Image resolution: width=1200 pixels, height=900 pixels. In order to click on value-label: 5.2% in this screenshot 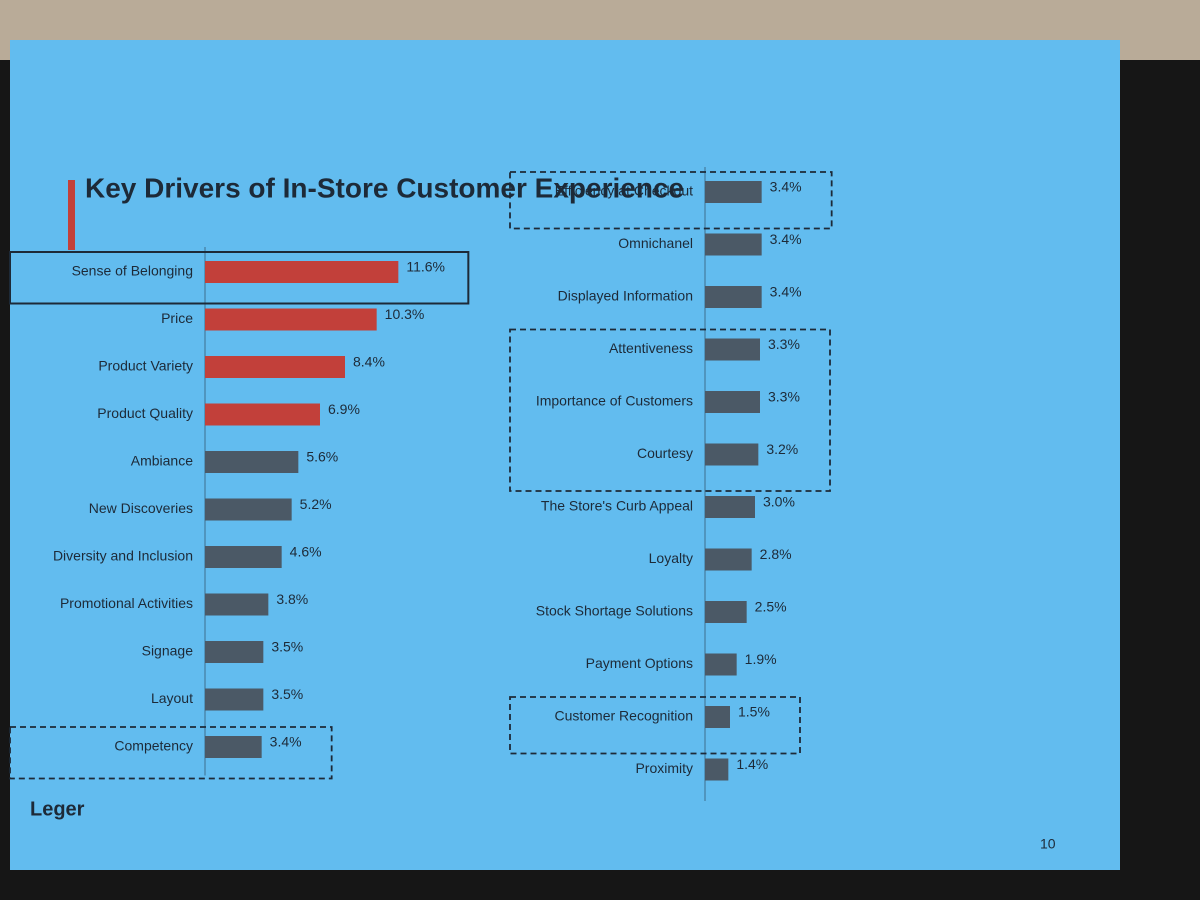, I will do `click(316, 504)`.